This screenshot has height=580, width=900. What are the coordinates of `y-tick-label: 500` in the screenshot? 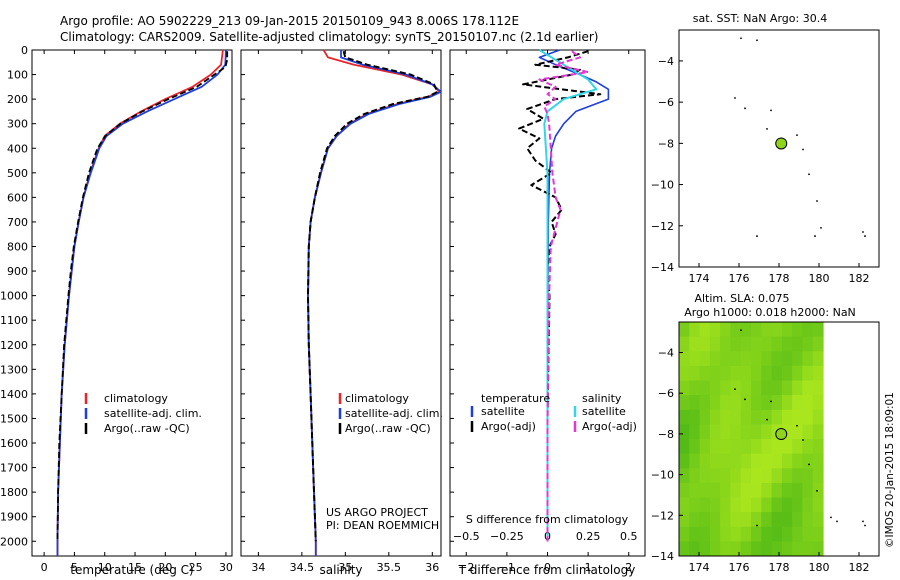 It's located at (17, 173).